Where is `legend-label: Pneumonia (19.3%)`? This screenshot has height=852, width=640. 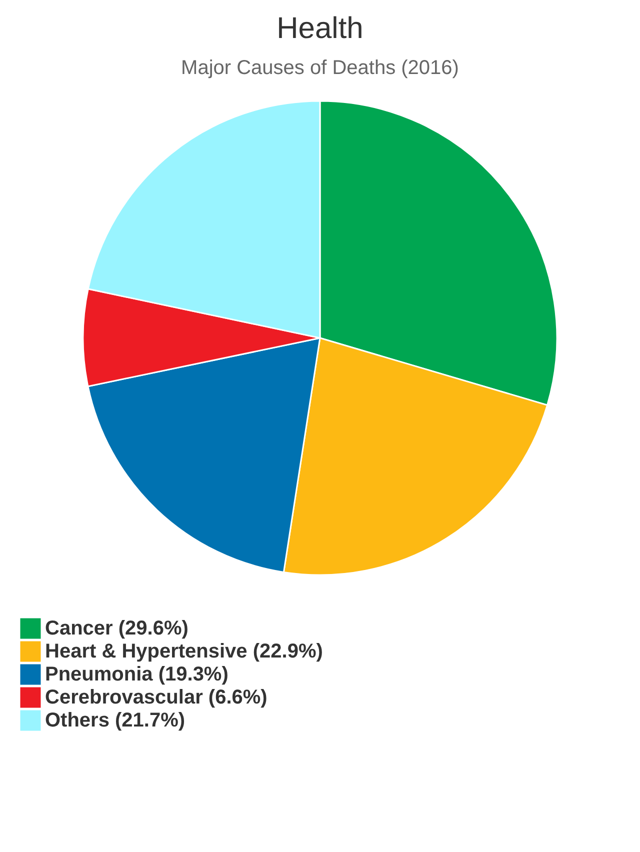
legend-label: Pneumonia (19.3%) is located at coordinates (136, 675).